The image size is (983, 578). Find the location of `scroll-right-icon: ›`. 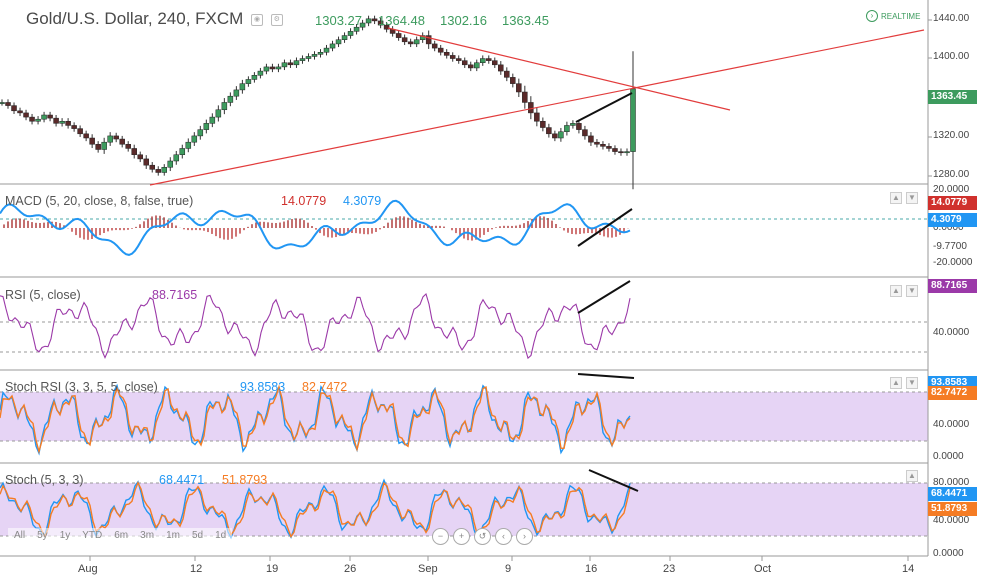

scroll-right-icon: › is located at coordinates (524, 536).